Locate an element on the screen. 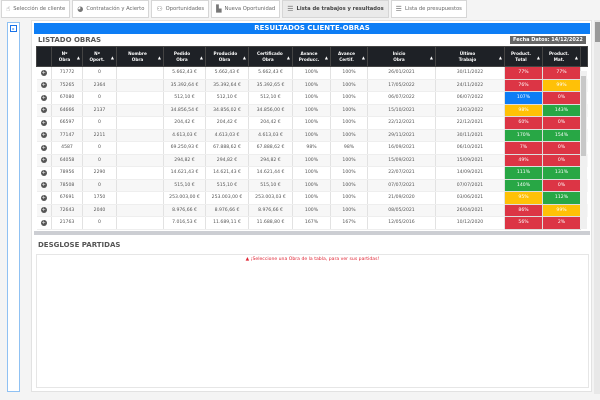 The height and width of the screenshot is (400, 600). tab-3: ▙ Nueva Oportunidad is located at coordinates (246, 9).